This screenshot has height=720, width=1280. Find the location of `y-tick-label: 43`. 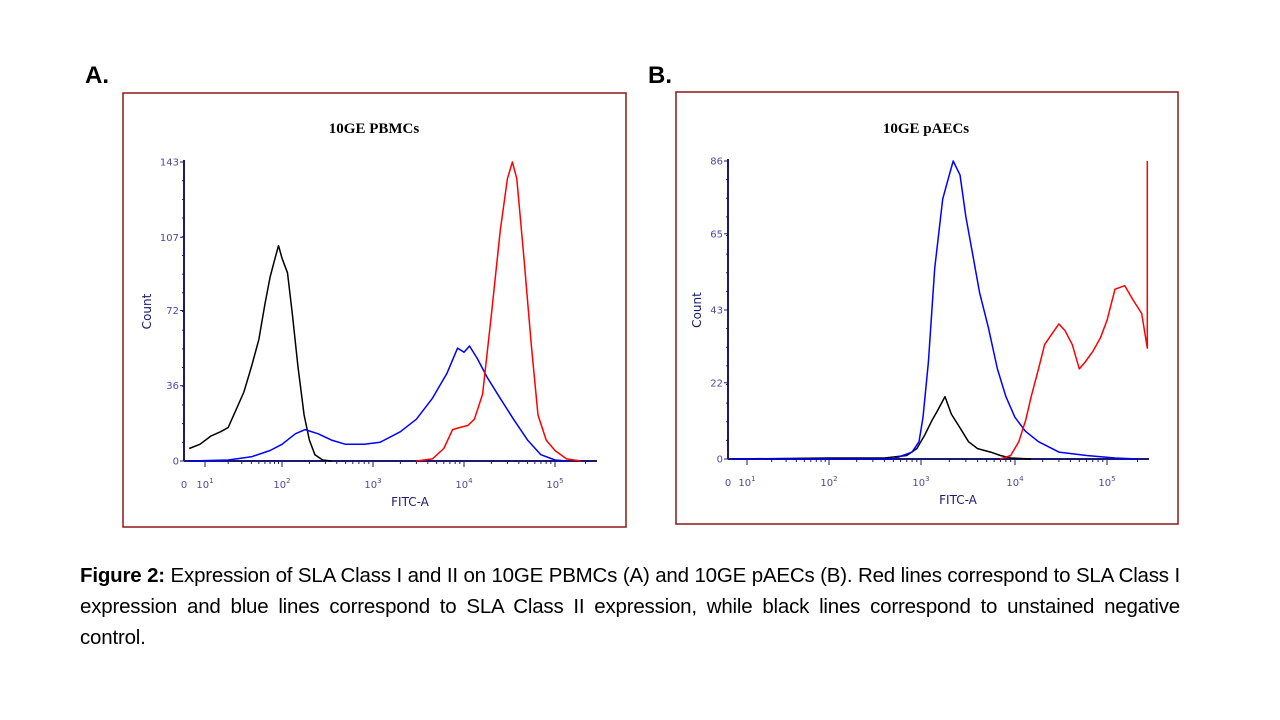

y-tick-label: 43 is located at coordinates (716, 311).